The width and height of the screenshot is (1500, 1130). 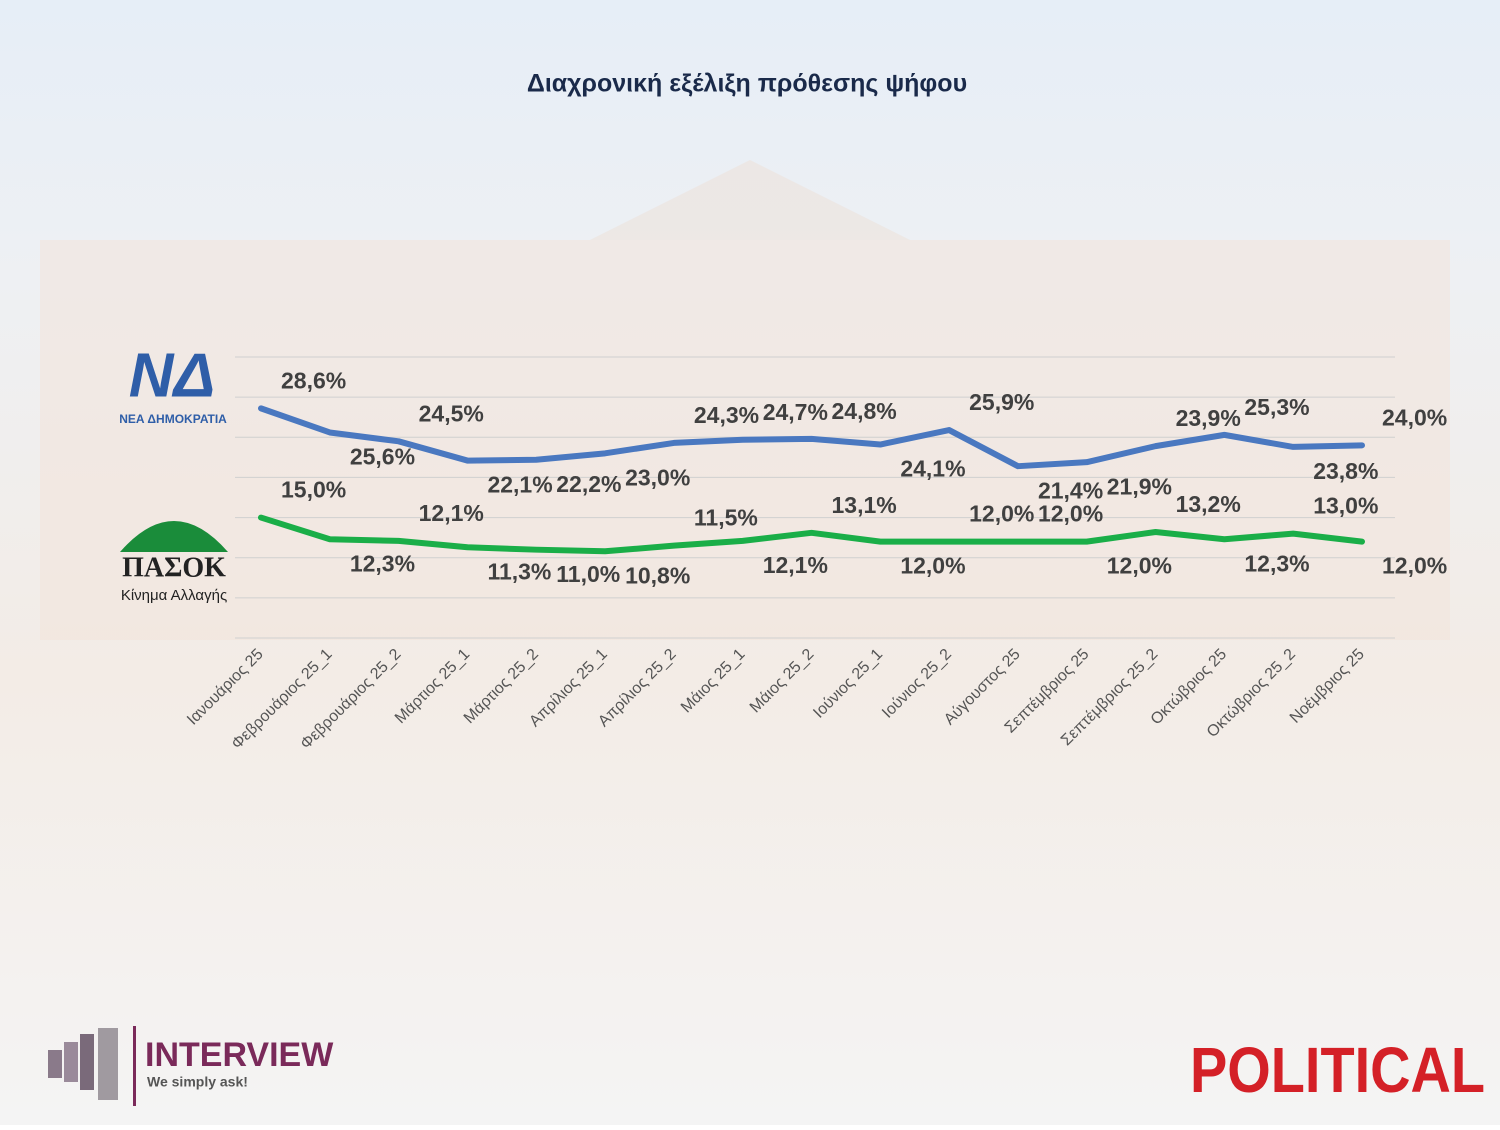 What do you see at coordinates (239, 1055) in the screenshot?
I see `brand-left: INTERVIEW` at bounding box center [239, 1055].